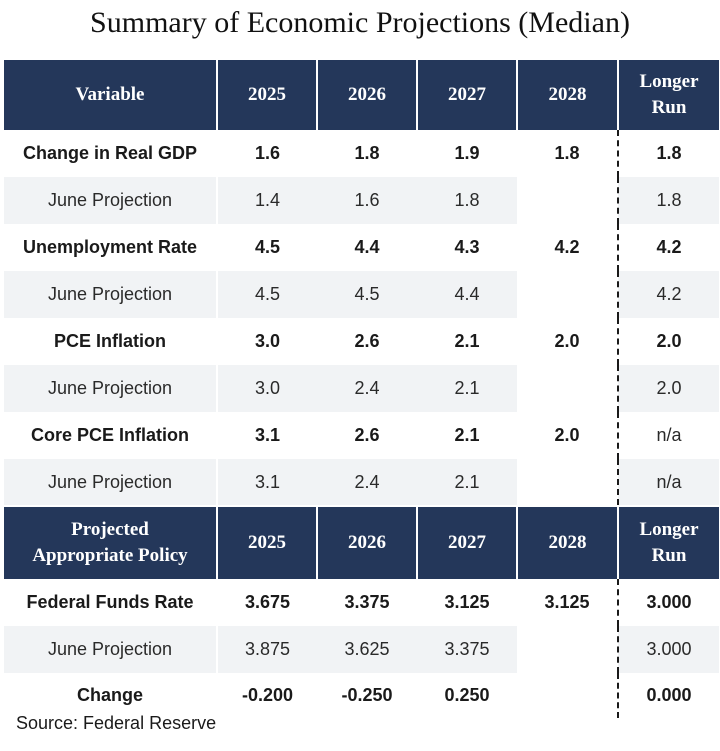 This screenshot has width=720, height=751. What do you see at coordinates (467, 695) in the screenshot?
I see `table-cell: 0.250` at bounding box center [467, 695].